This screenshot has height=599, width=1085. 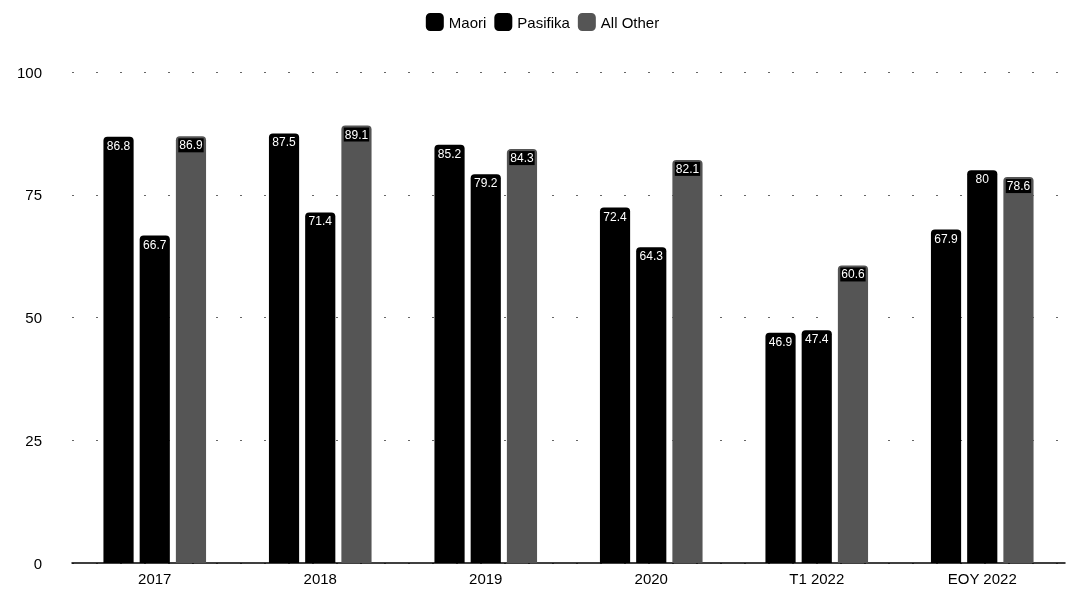 What do you see at coordinates (615, 216) in the screenshot?
I see `data-label: 72.4` at bounding box center [615, 216].